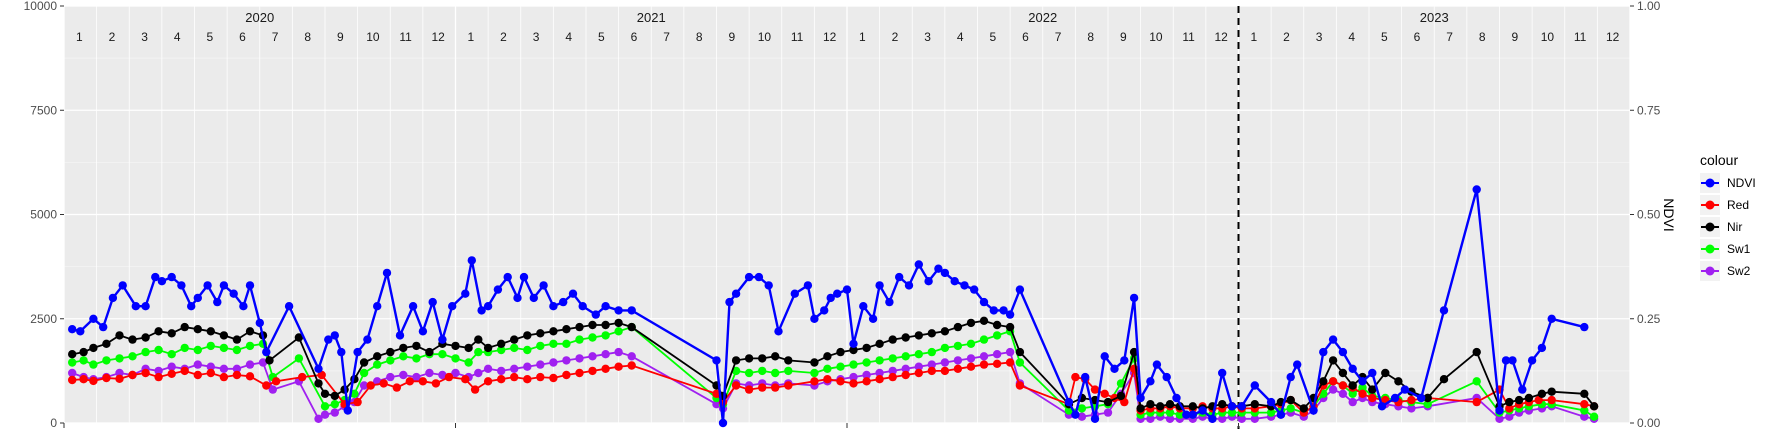 Image resolution: width=1773 pixels, height=442 pixels. What do you see at coordinates (651, 17) in the screenshot?
I see `year-label-2021: 2021` at bounding box center [651, 17].